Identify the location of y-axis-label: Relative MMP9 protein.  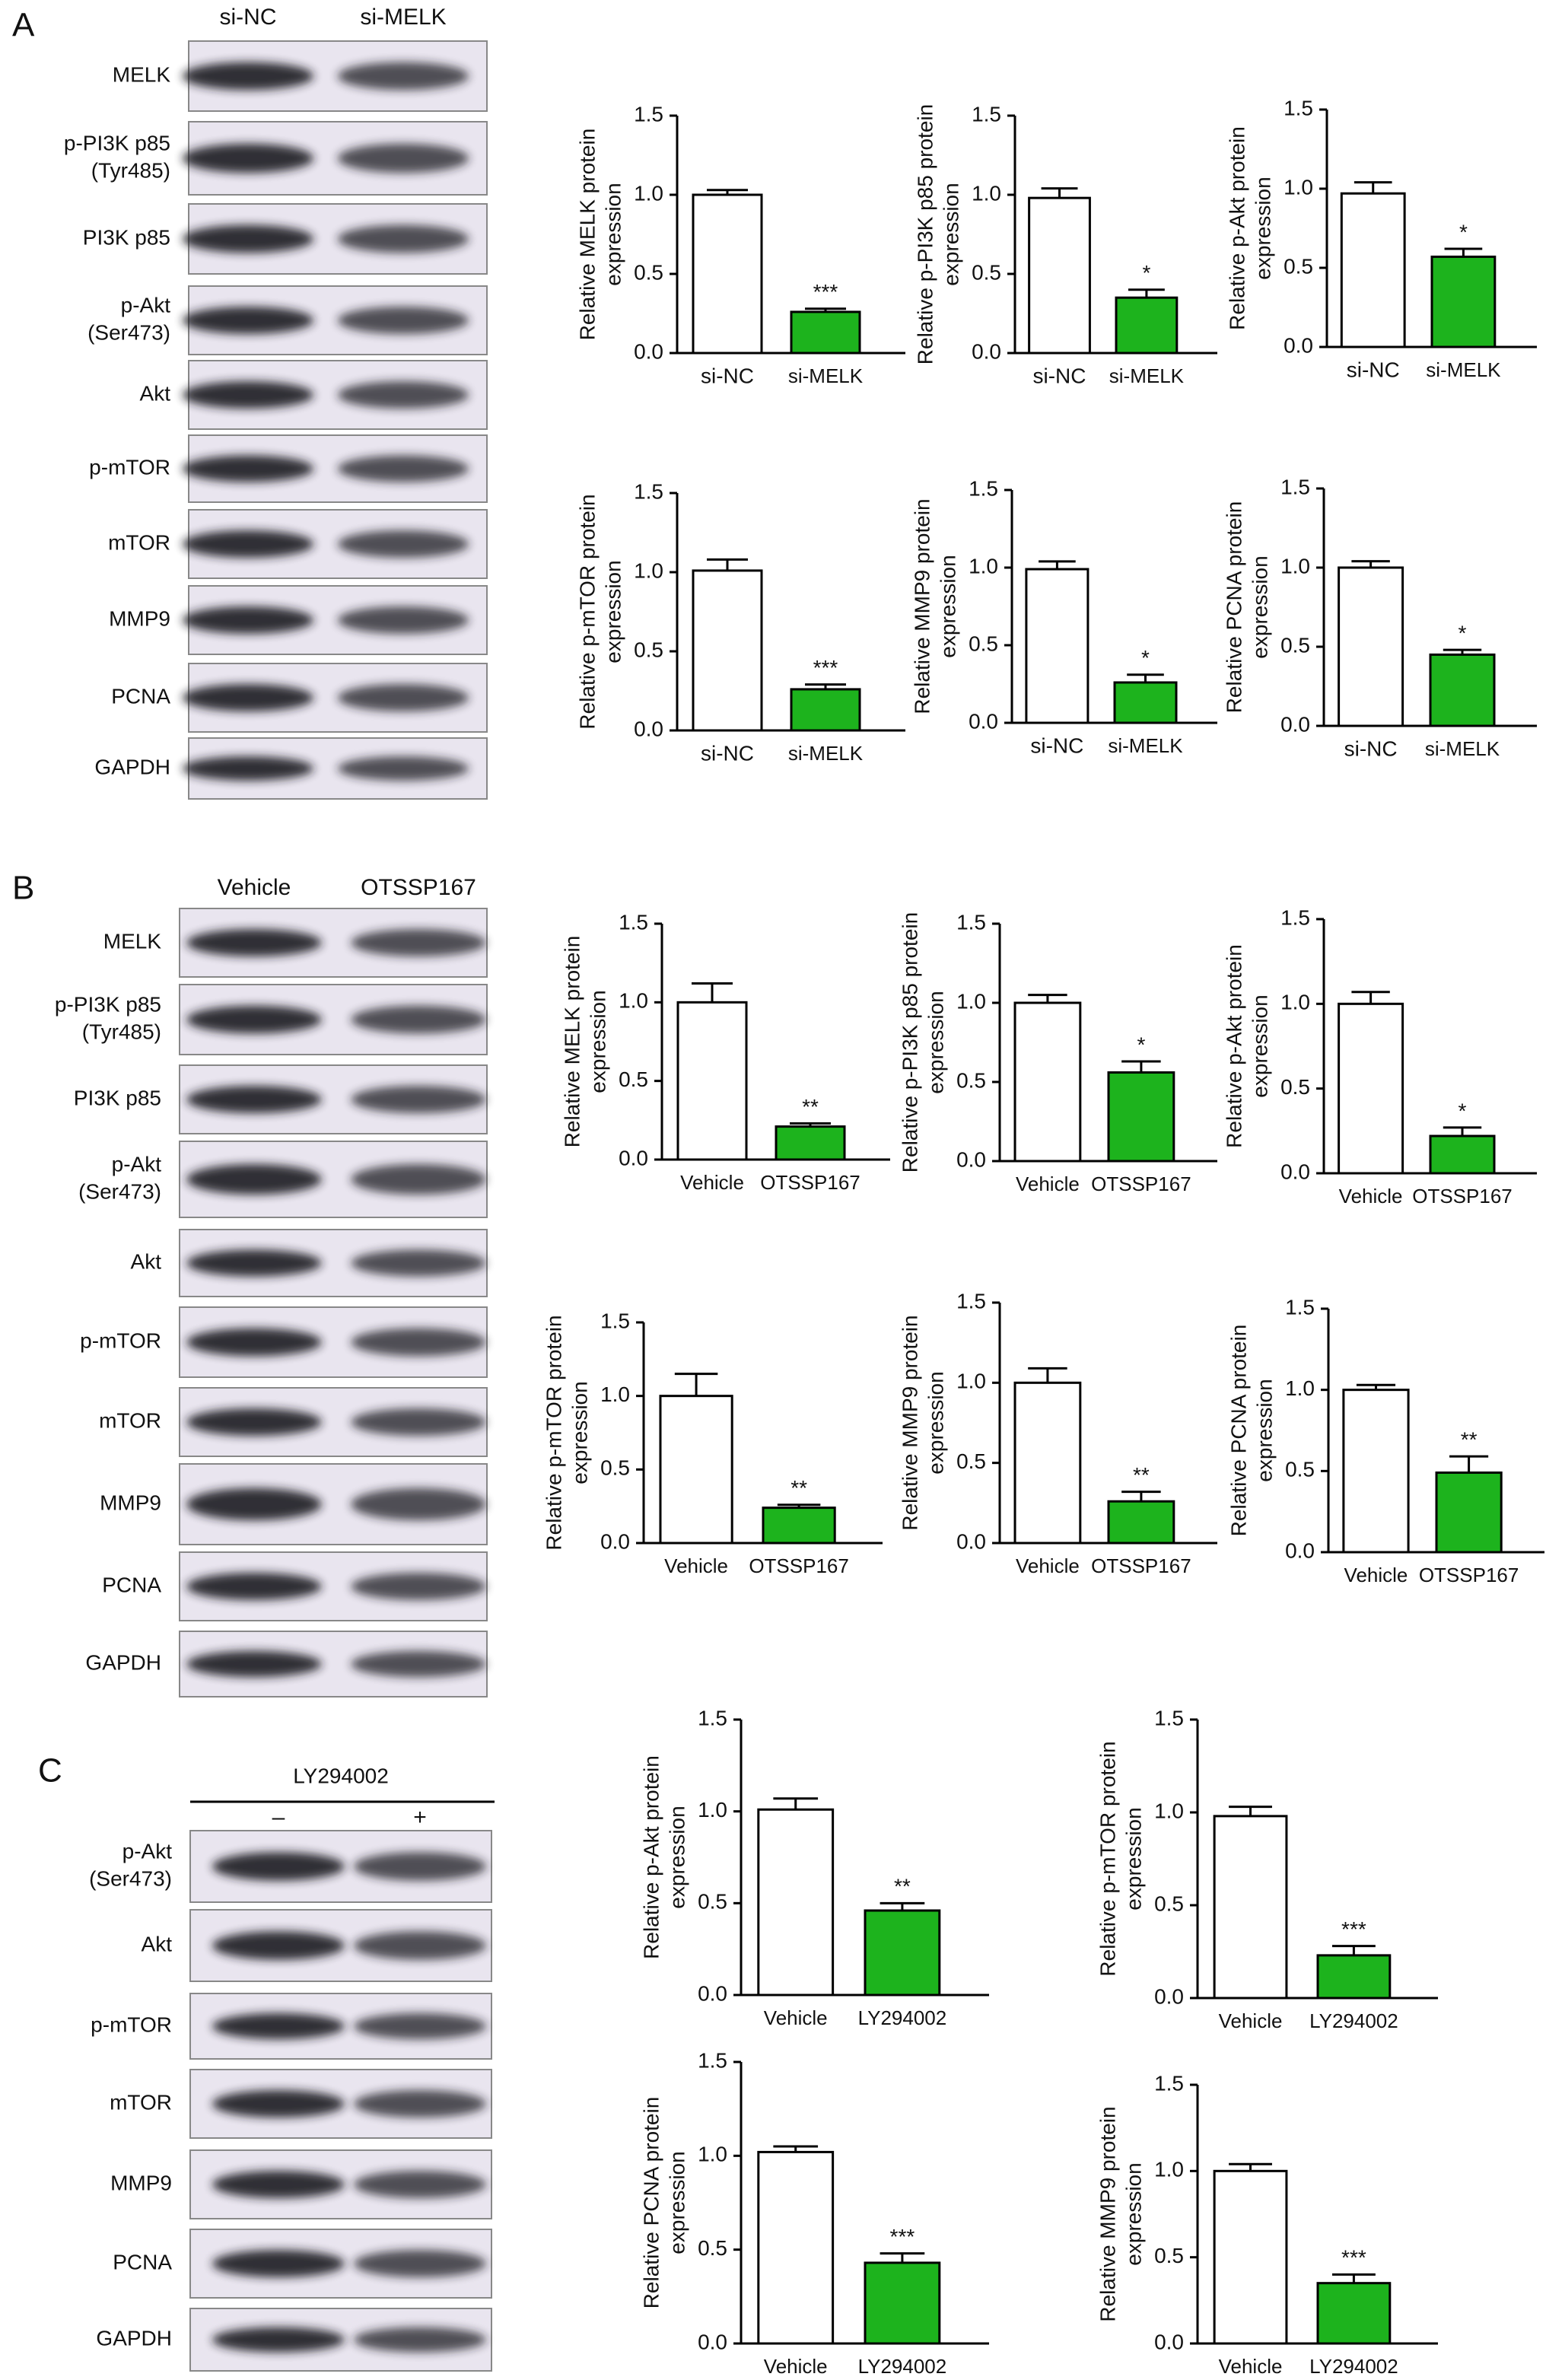
(922, 606).